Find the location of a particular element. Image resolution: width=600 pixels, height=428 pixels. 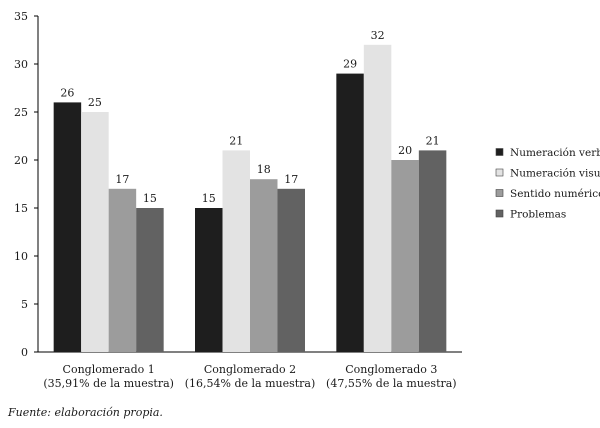

bar-value-label: 20 is located at coordinates (405, 150).